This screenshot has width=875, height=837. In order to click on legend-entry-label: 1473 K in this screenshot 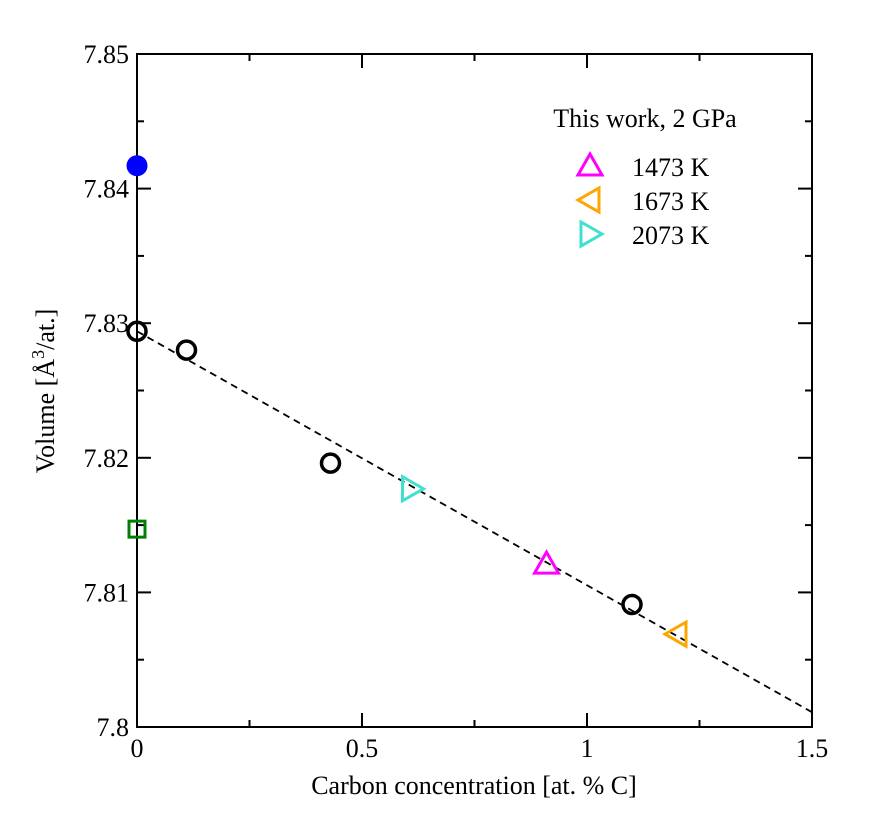, I will do `click(671, 167)`.